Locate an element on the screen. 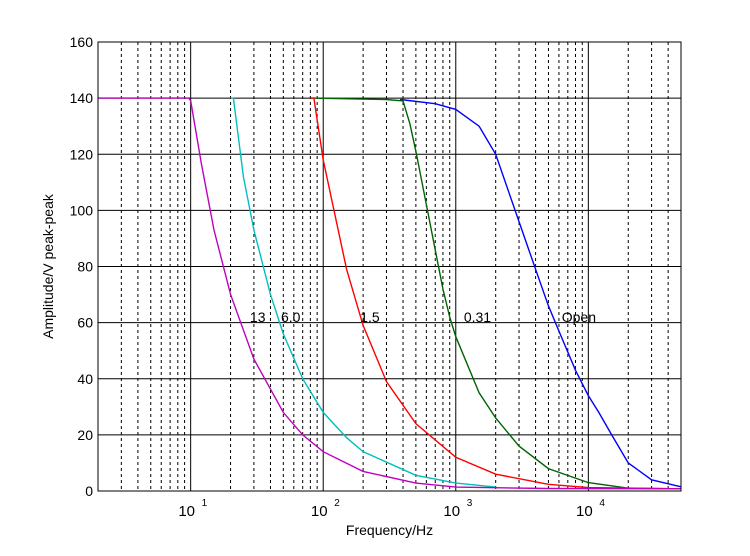  x-tick-exponent: 1 is located at coordinates (205, 503).